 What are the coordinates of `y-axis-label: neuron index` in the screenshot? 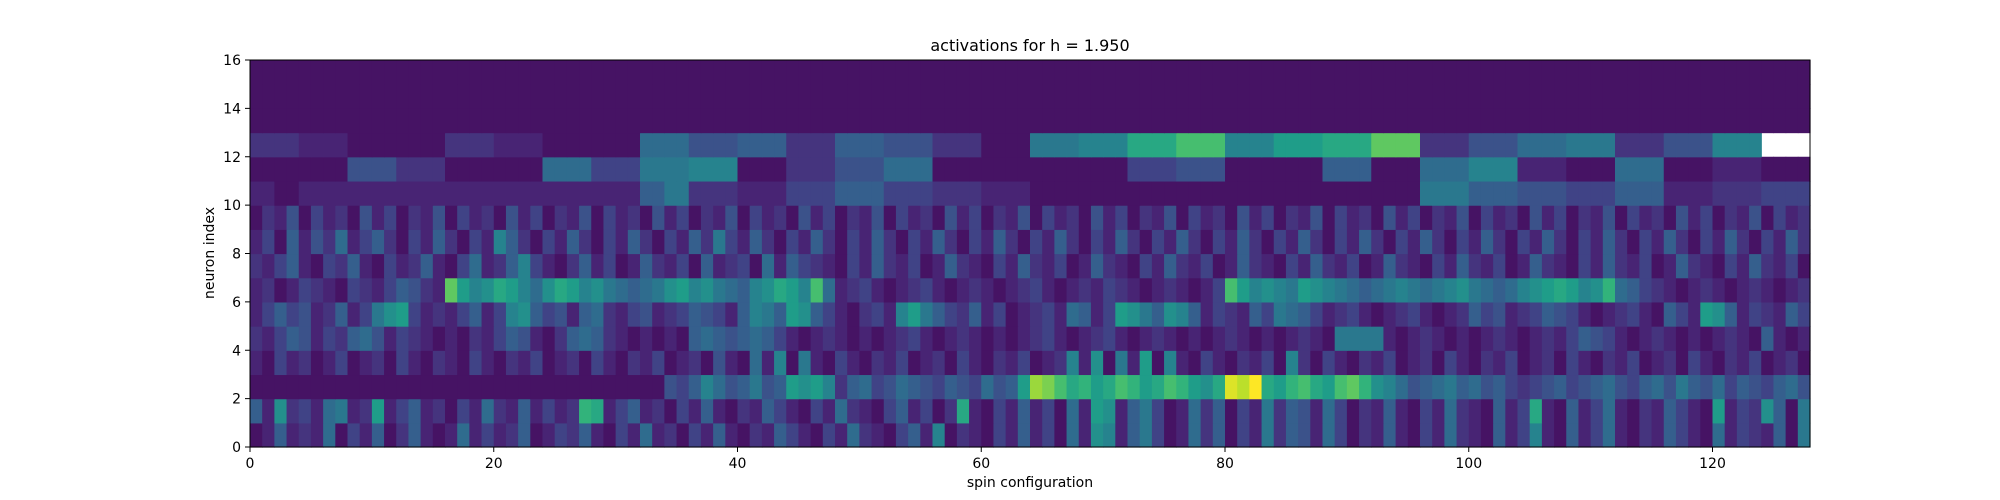 It's located at (210, 253).